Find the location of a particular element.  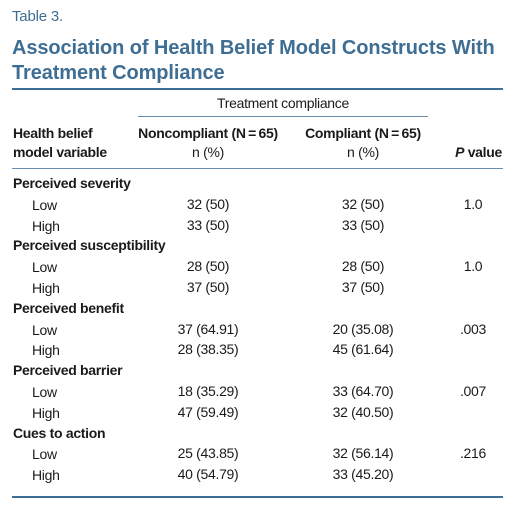

noncompliant-cell: 28 (50) is located at coordinates (208, 266).